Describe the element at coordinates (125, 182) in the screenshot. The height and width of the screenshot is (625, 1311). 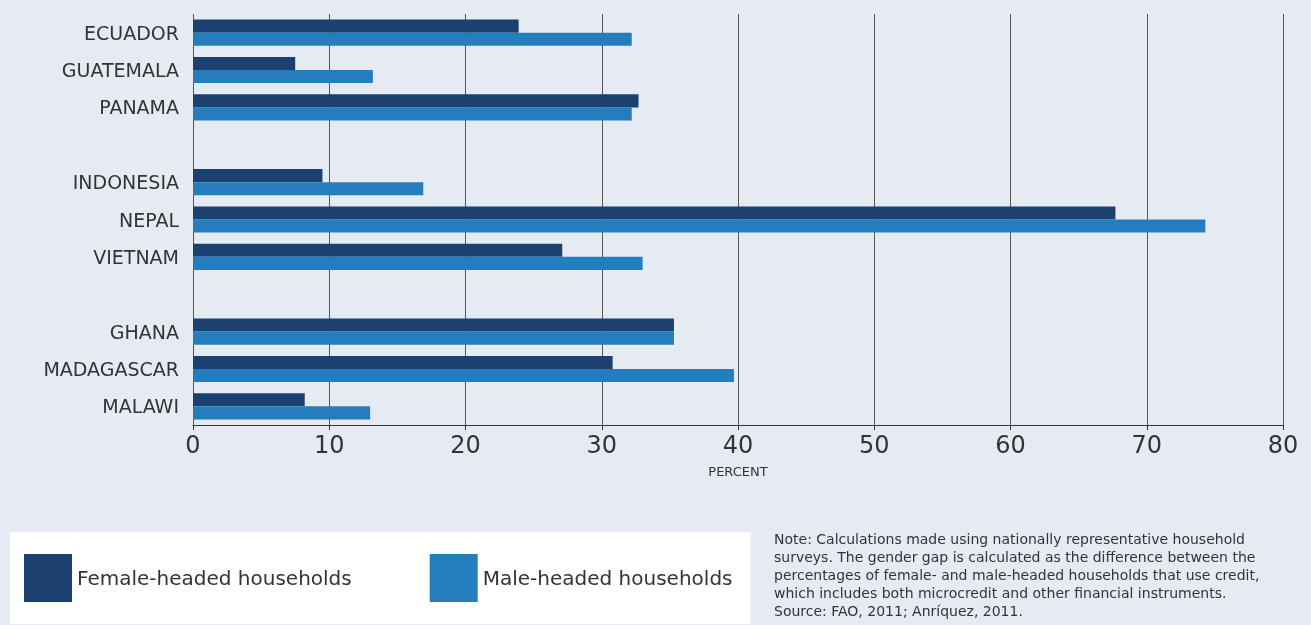
I see `y-tick-label: INDONESIA` at that location.